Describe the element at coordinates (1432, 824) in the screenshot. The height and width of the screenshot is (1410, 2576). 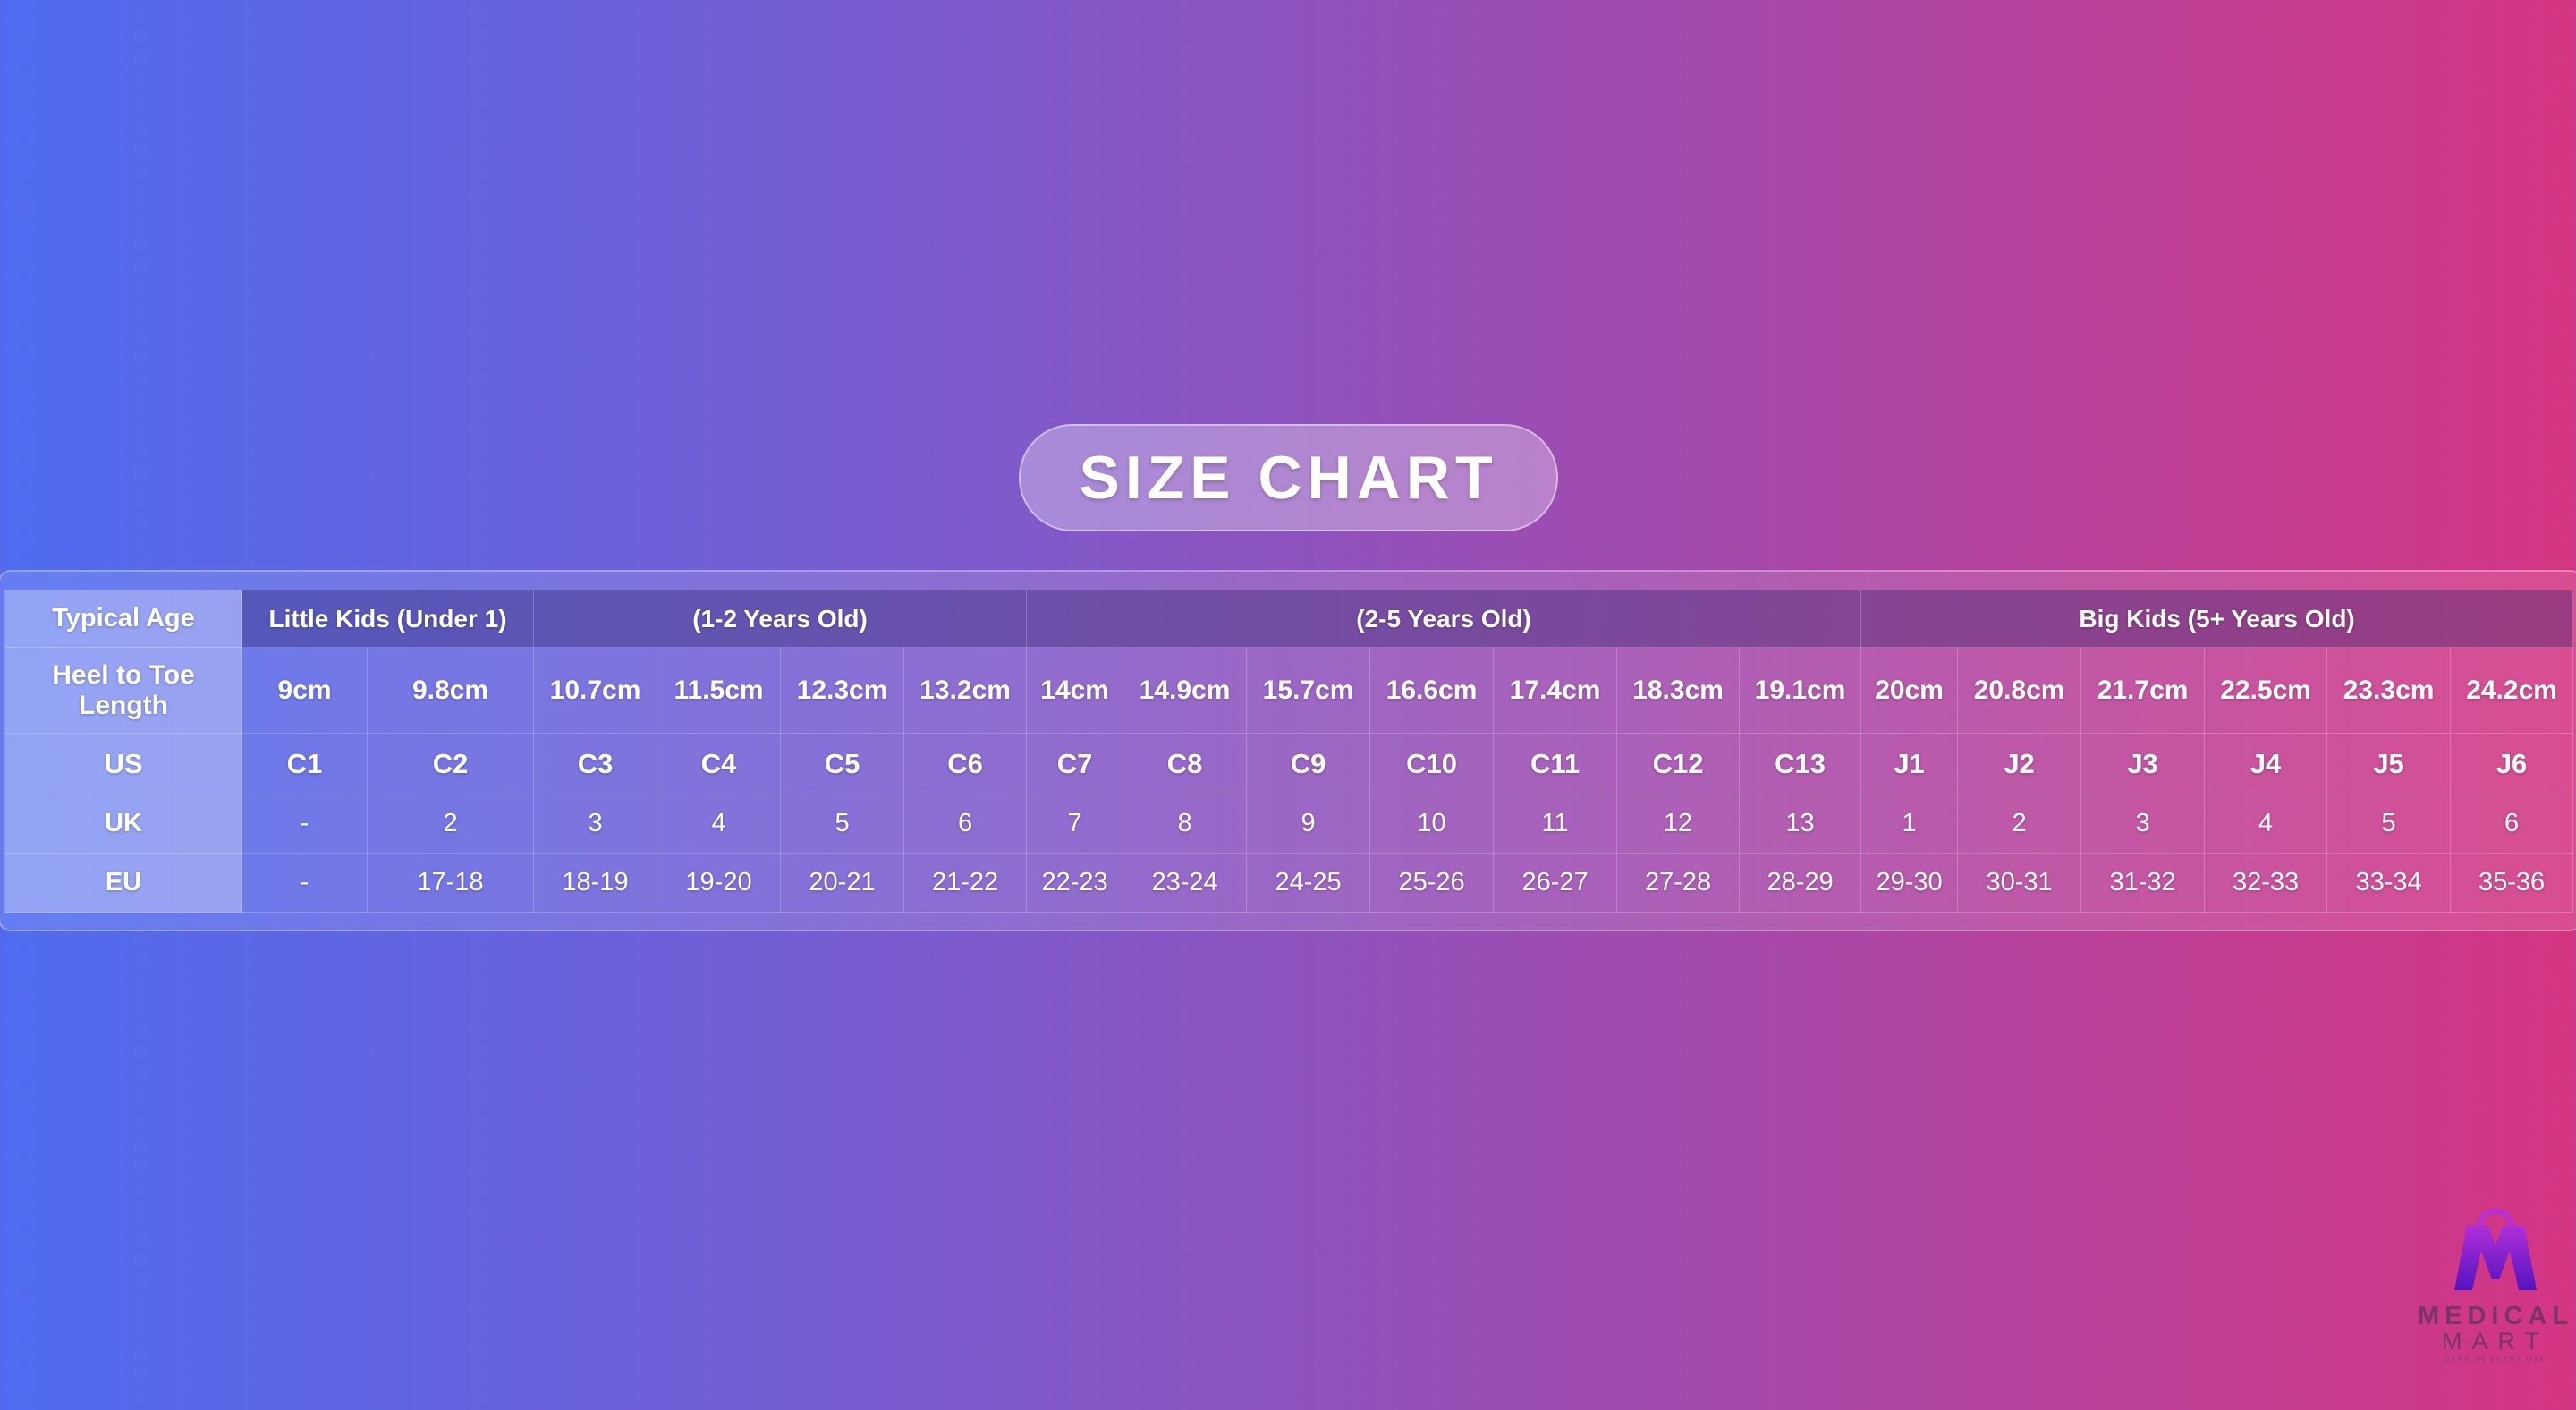
I see `uk-cell: 10` at that location.